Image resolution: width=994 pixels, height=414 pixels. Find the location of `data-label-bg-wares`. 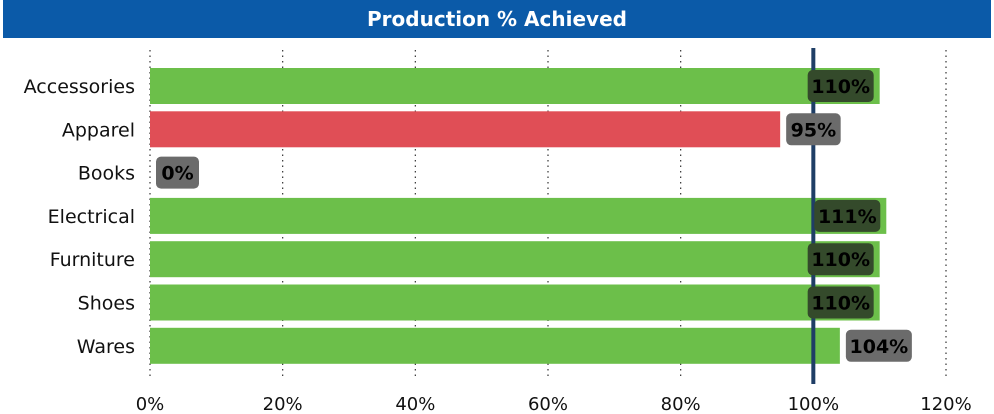

data-label-bg-wares is located at coordinates (878, 345).